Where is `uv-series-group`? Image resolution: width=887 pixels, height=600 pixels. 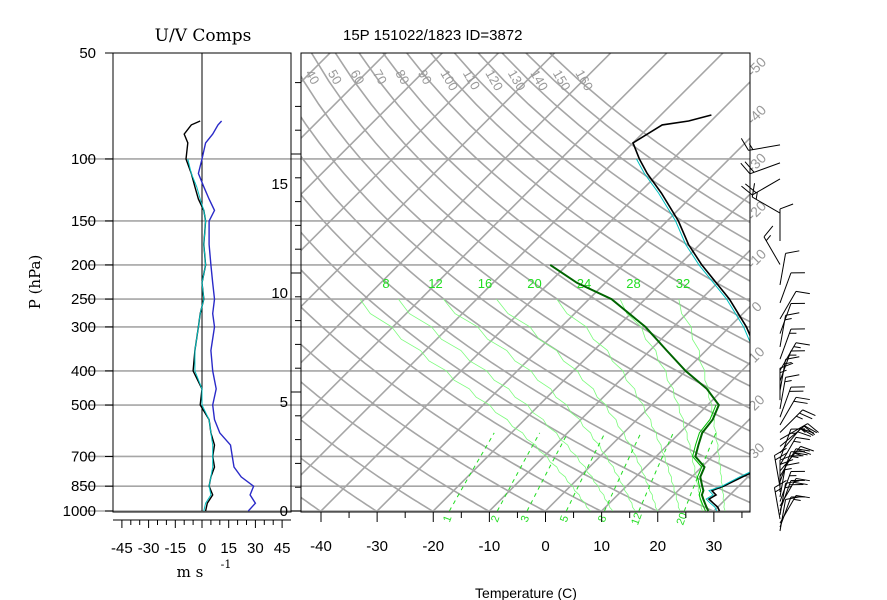 uv-series-group is located at coordinates (220, 316).